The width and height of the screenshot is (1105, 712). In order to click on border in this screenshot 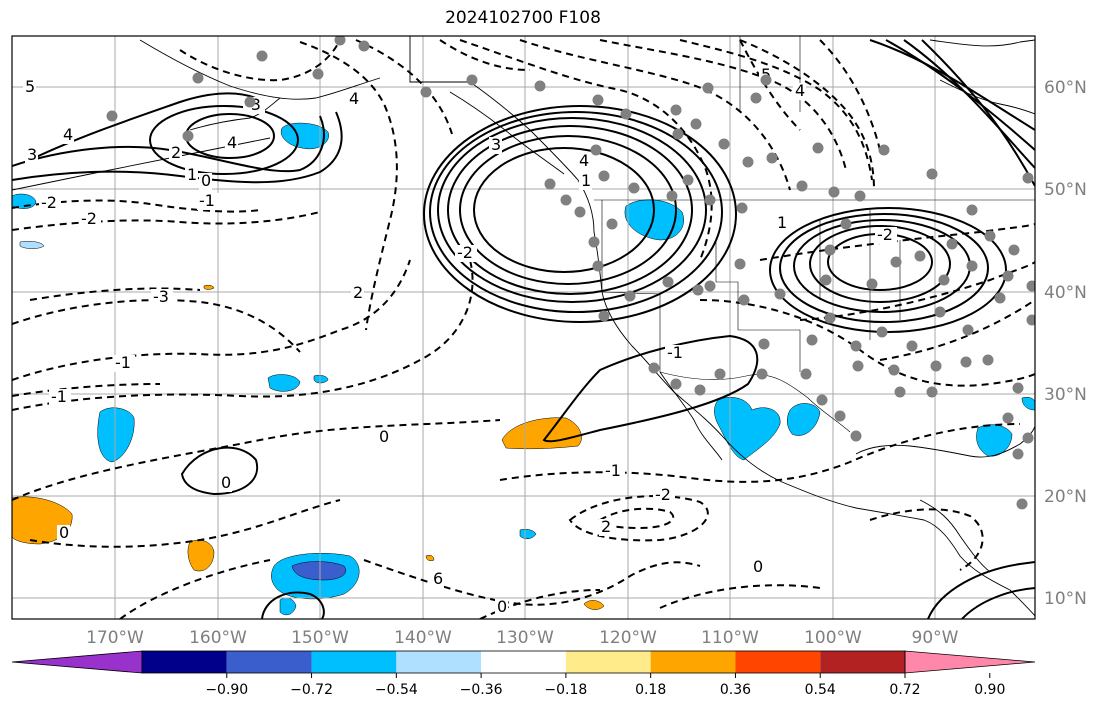, I will do `click(755, 402)`.